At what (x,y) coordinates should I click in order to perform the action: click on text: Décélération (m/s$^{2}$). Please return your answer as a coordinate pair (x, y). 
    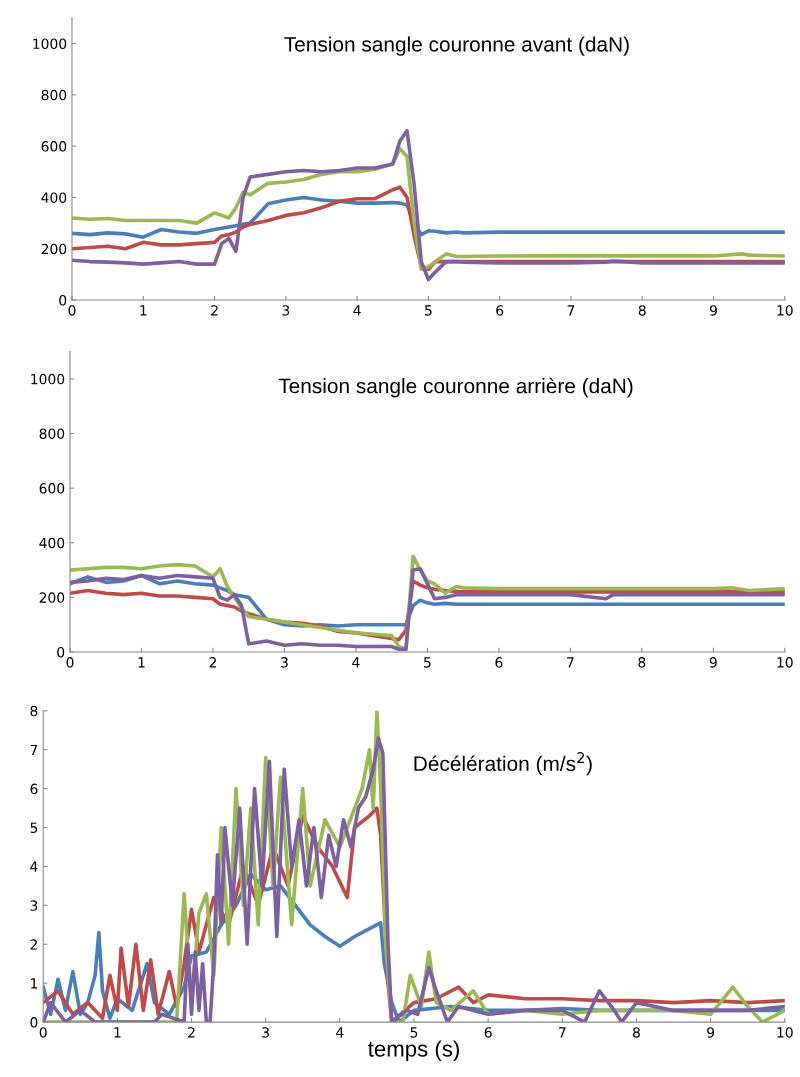
    Looking at the image, I should click on (503, 764).